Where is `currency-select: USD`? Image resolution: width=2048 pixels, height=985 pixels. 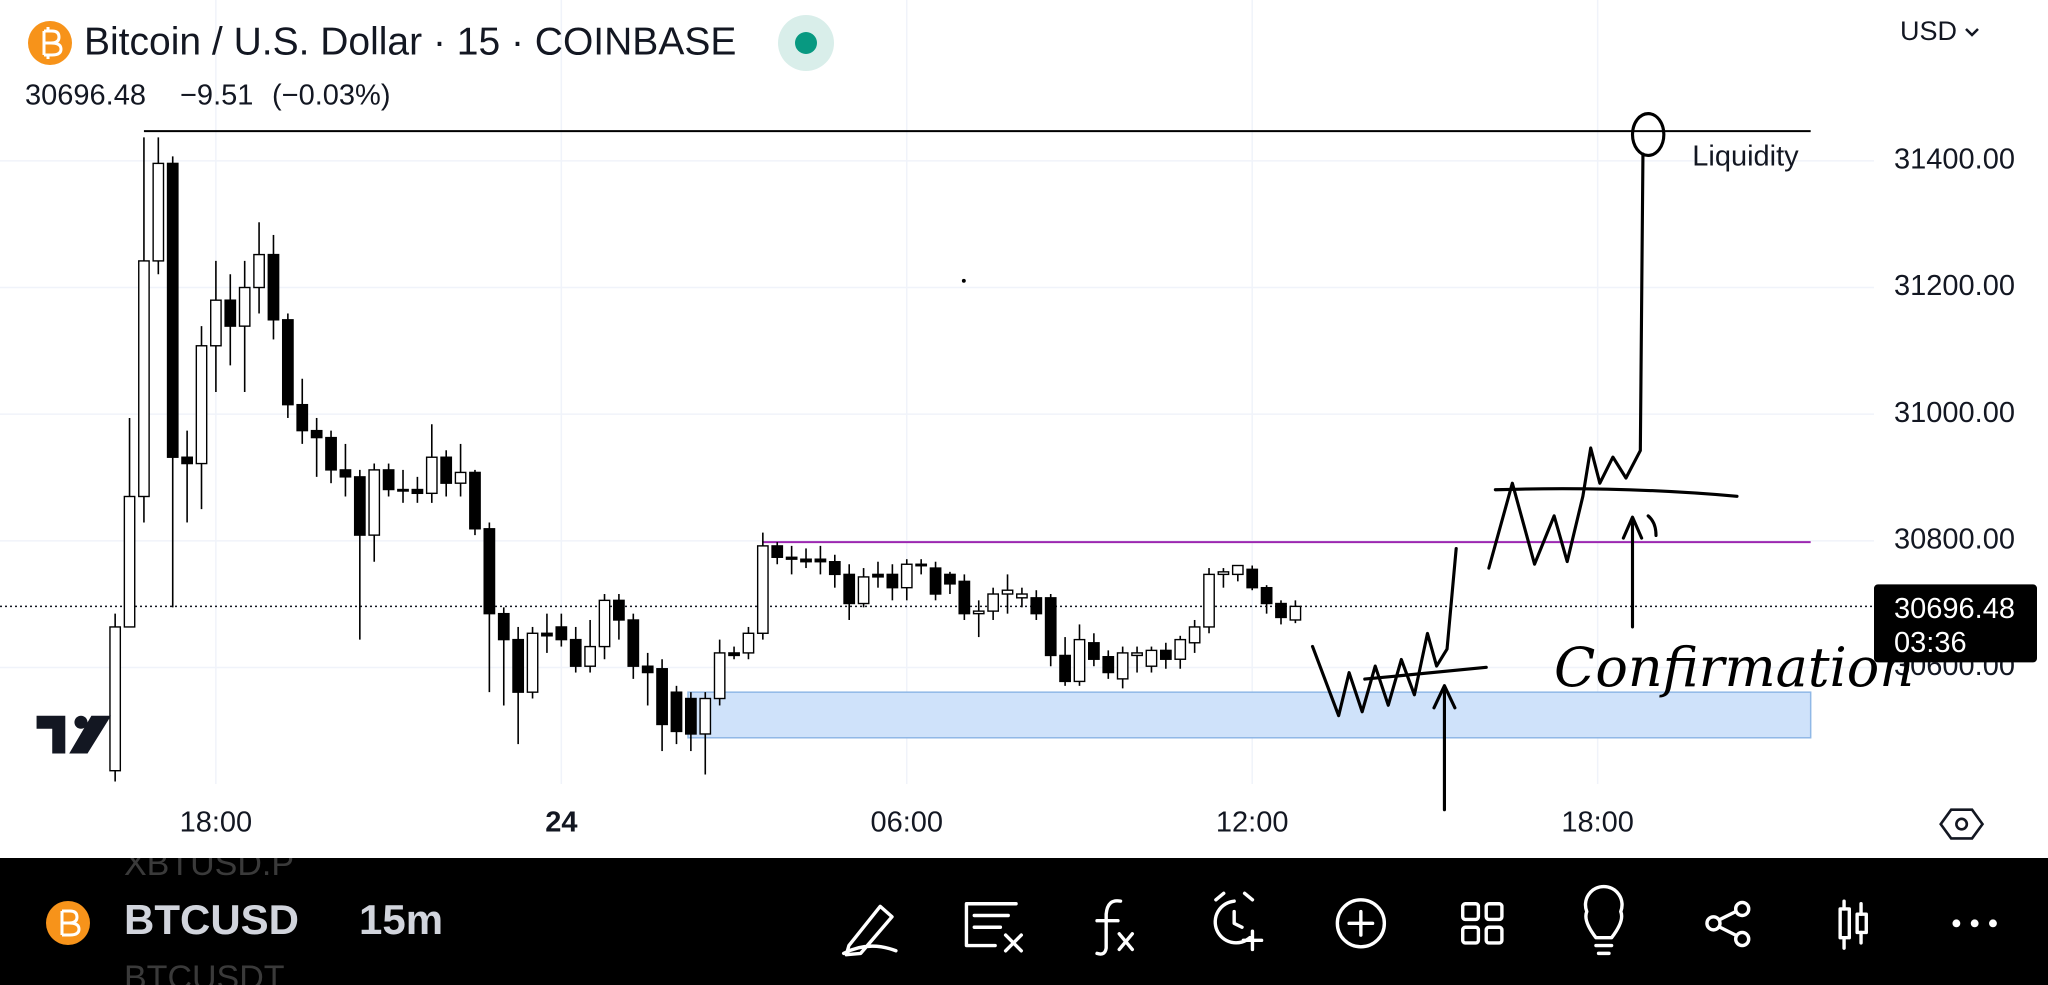
currency-select: USD is located at coordinates (1928, 31).